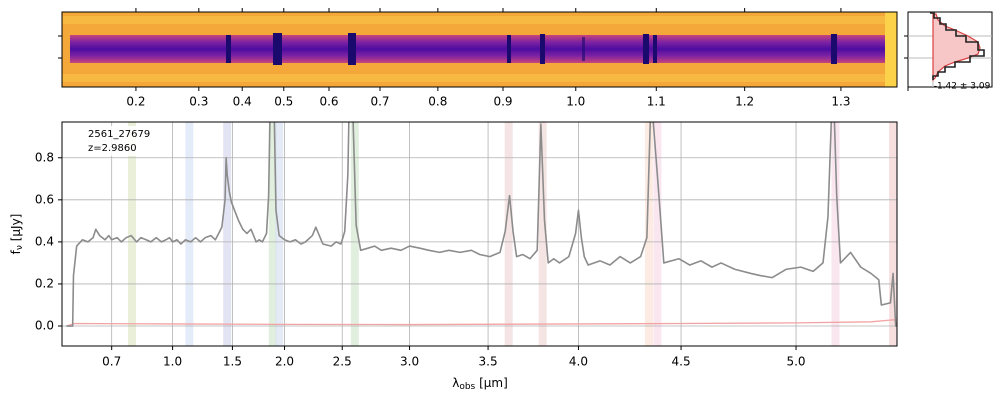 The height and width of the screenshot is (400, 1000). What do you see at coordinates (379, 102) in the screenshot?
I see `rest-x-tick-label: 0.7` at bounding box center [379, 102].